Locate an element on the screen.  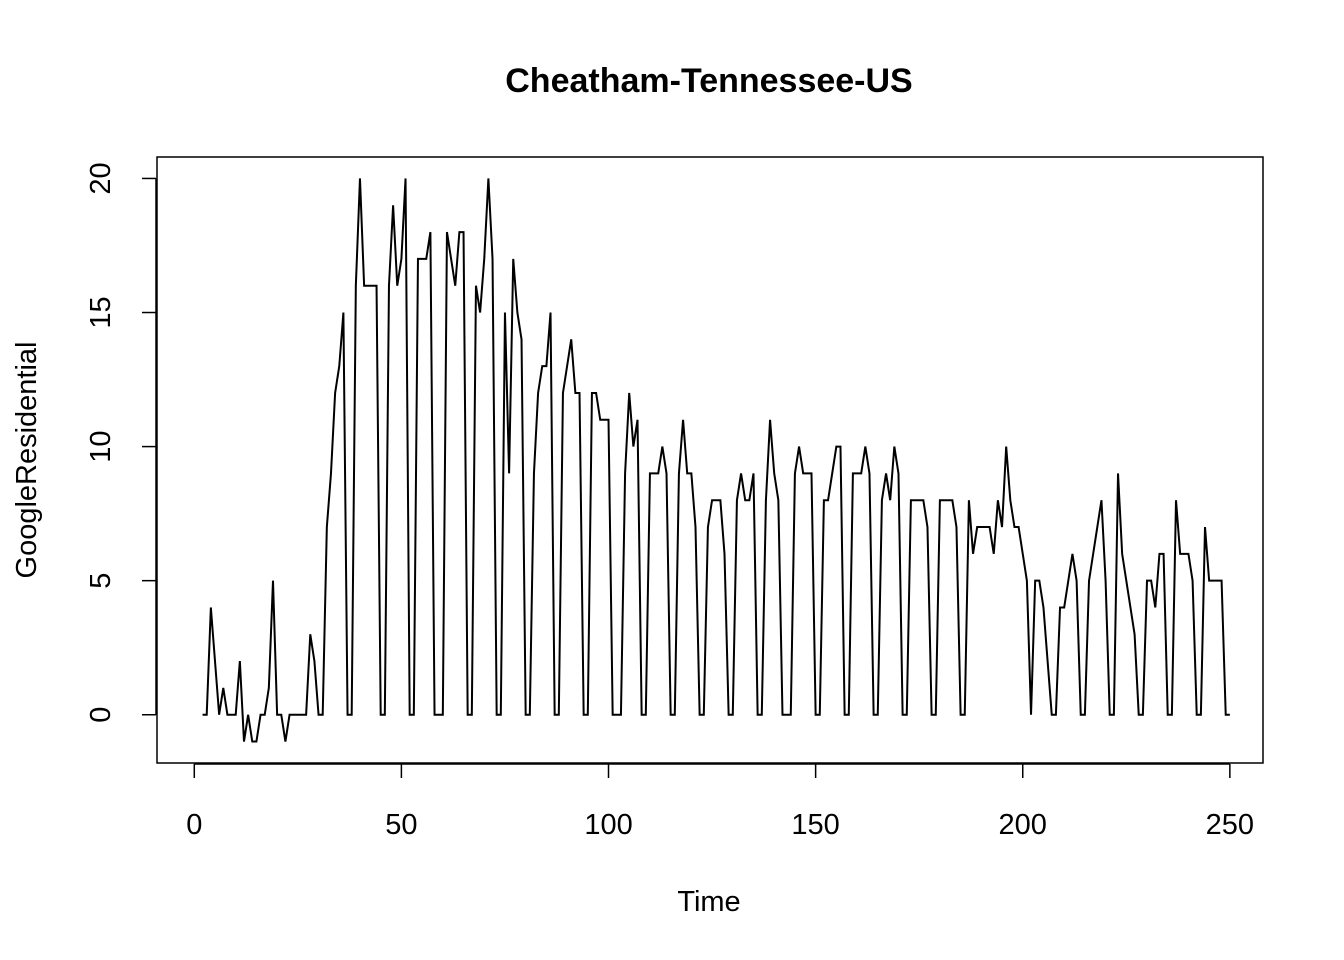
chart-title: Cheatham-Tennessee-US is located at coordinates (709, 81).